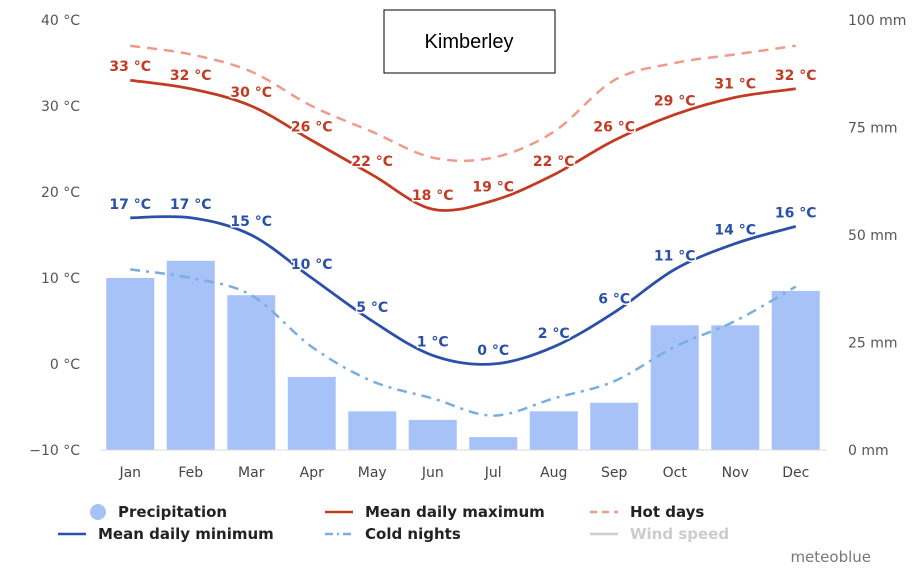  What do you see at coordinates (675, 102) in the screenshot?
I see `max-temp-data-label: 29 °C` at bounding box center [675, 102].